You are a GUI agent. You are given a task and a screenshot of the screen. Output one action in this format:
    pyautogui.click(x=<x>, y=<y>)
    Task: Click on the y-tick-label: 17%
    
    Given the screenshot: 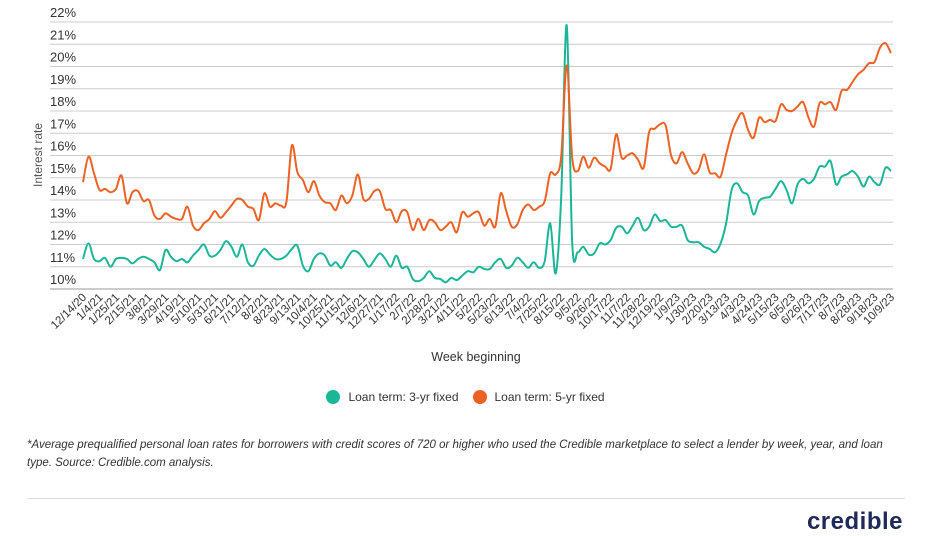 What is the action you would take?
    pyautogui.click(x=63, y=123)
    